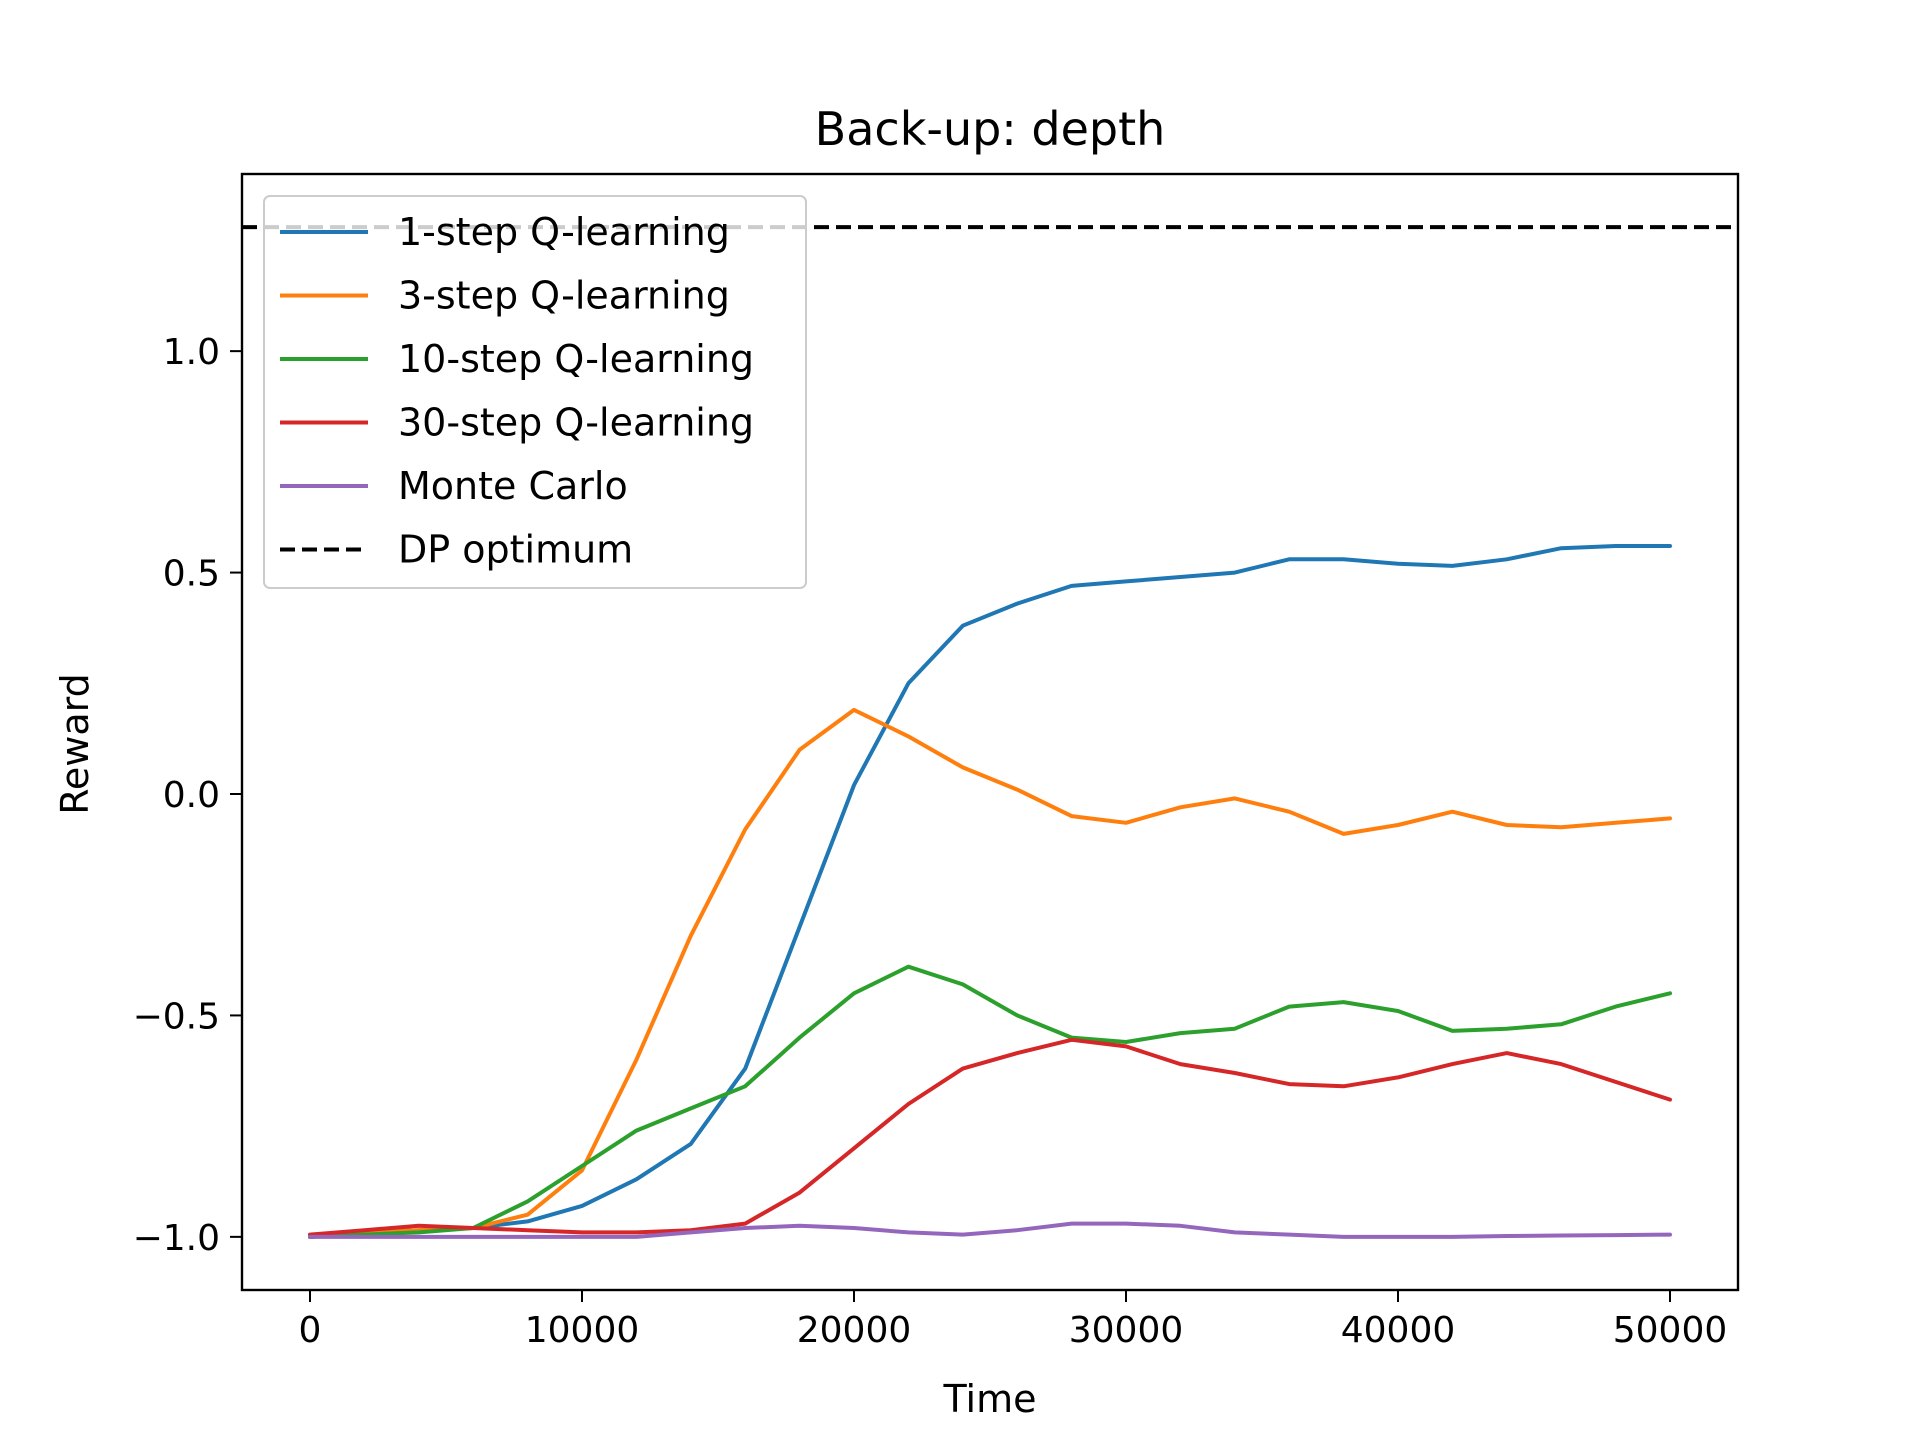  What do you see at coordinates (191, 795) in the screenshot?
I see `y-tick-label: 0.0` at bounding box center [191, 795].